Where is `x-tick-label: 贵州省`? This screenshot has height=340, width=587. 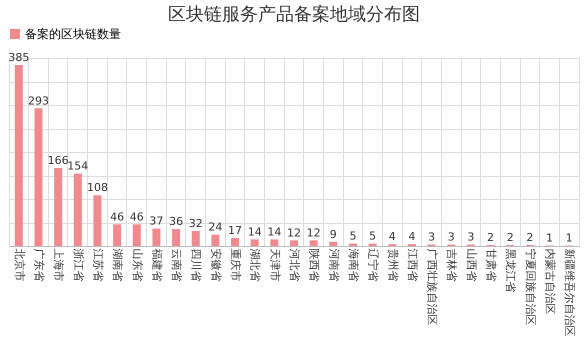 x-tick-label: 贵州省 is located at coordinates (393, 265).